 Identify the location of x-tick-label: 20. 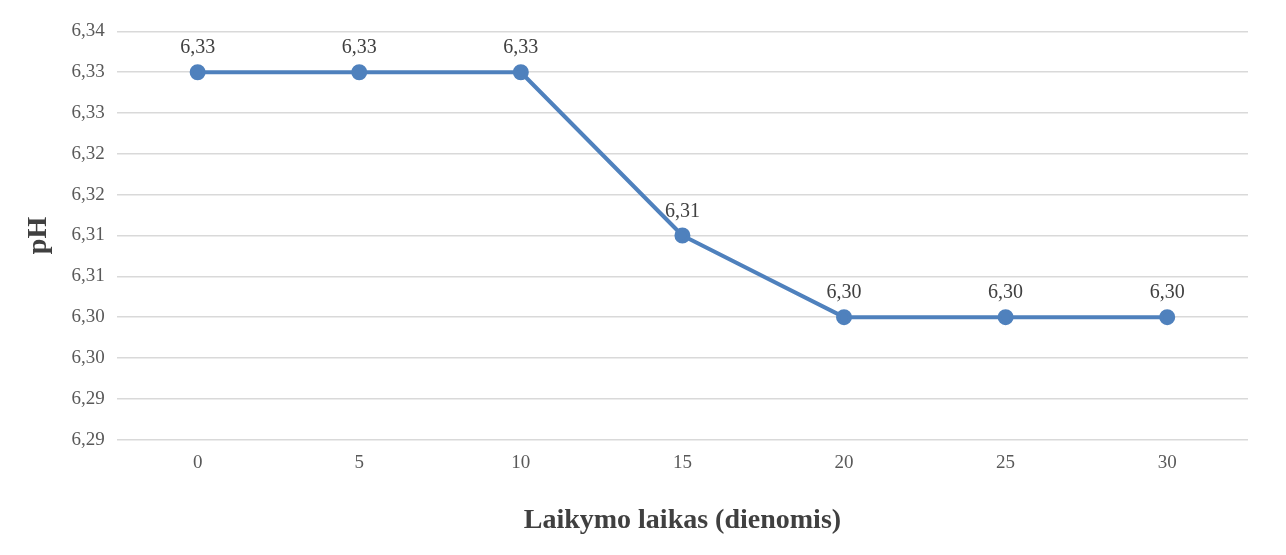
(844, 461).